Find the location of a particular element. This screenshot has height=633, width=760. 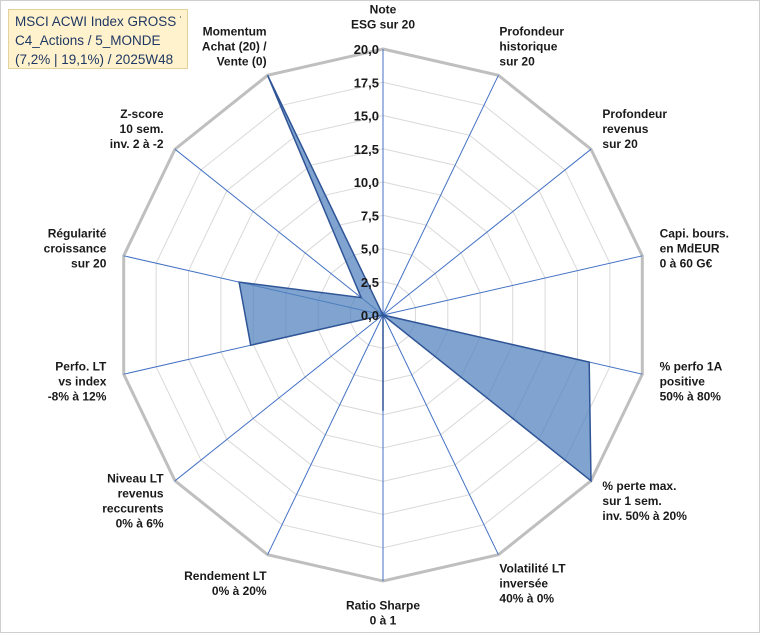

radar-axis-label-line: 0% à 6% is located at coordinates (140, 523).